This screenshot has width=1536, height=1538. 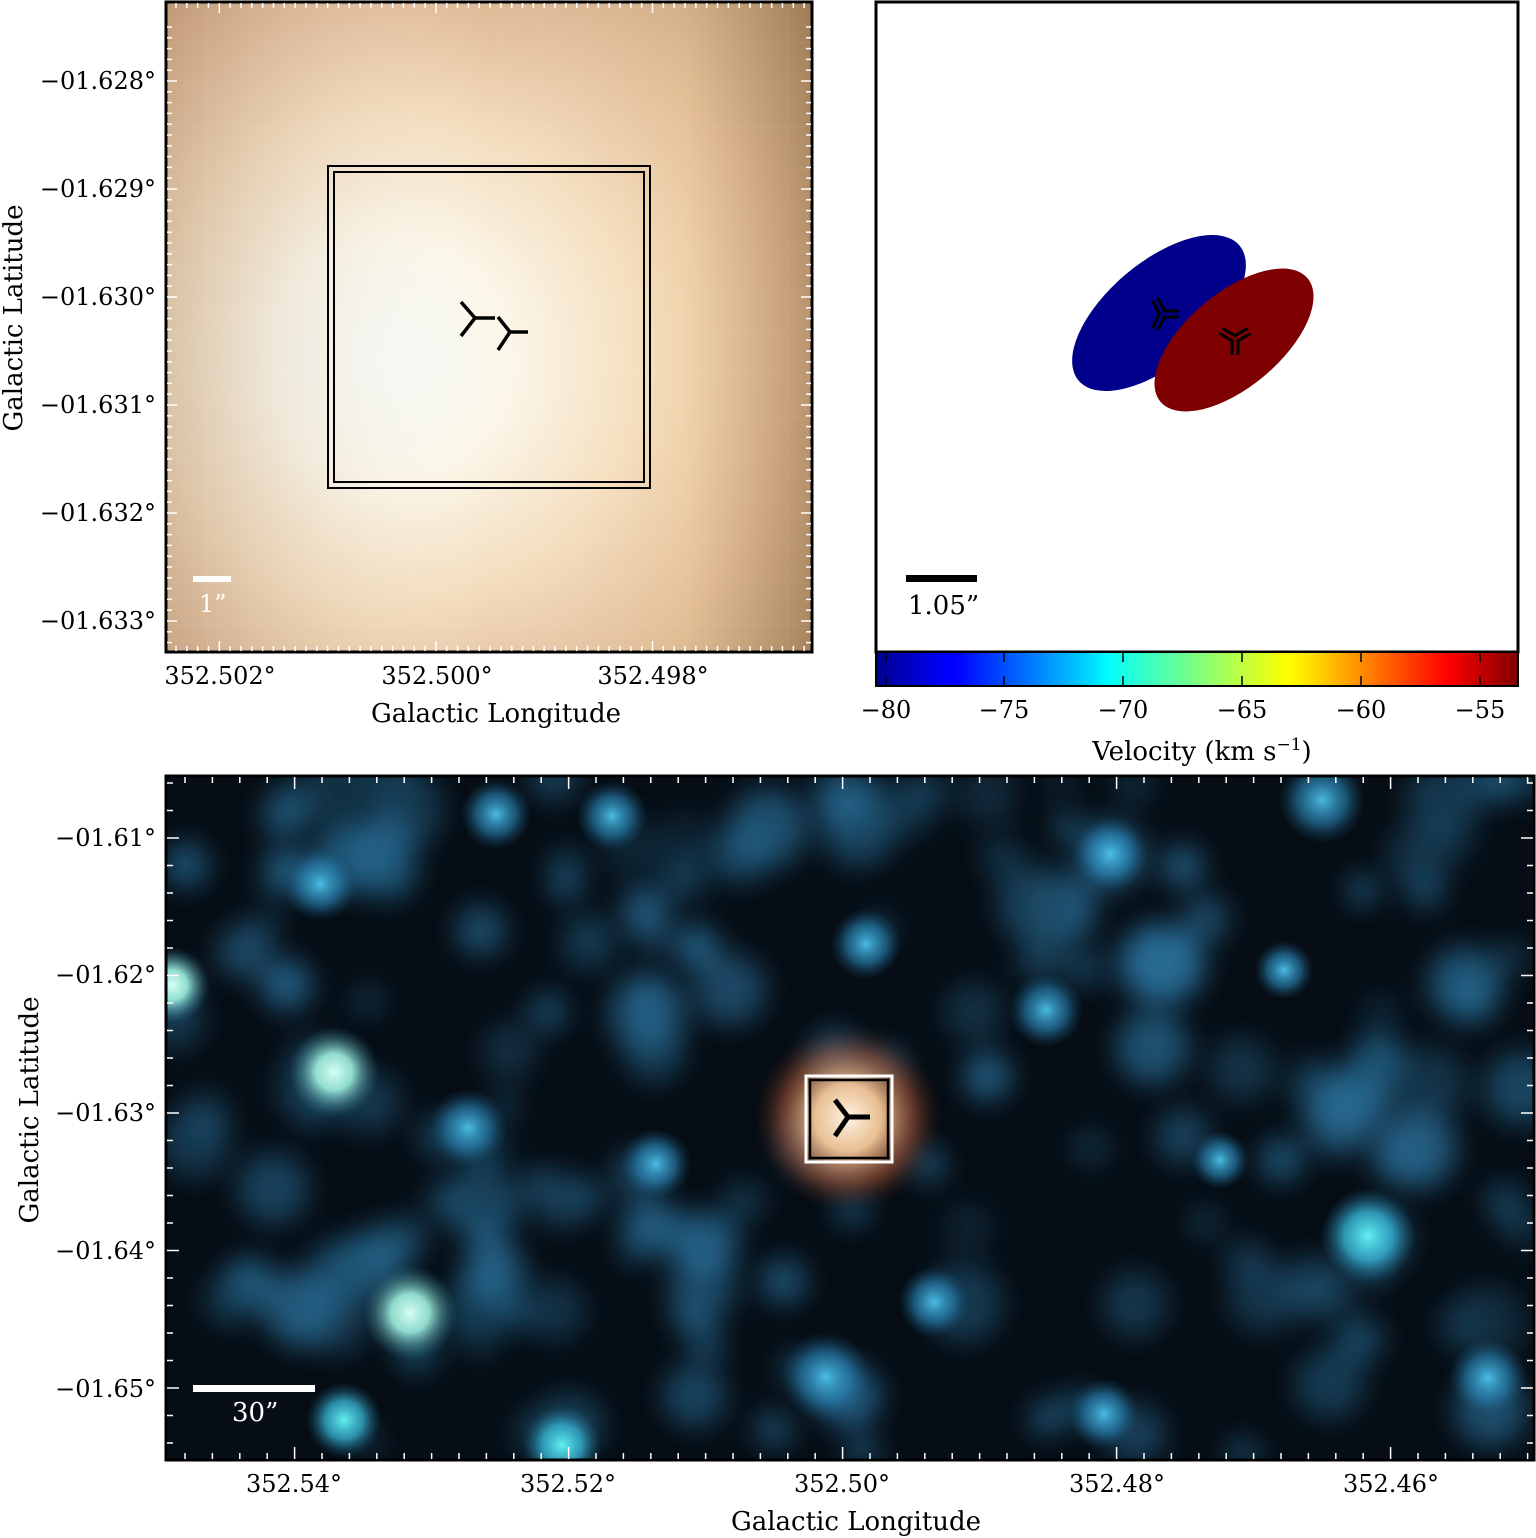 What do you see at coordinates (30, 1110) in the screenshot?
I see `wide-ylabel: Galactic Latitude` at bounding box center [30, 1110].